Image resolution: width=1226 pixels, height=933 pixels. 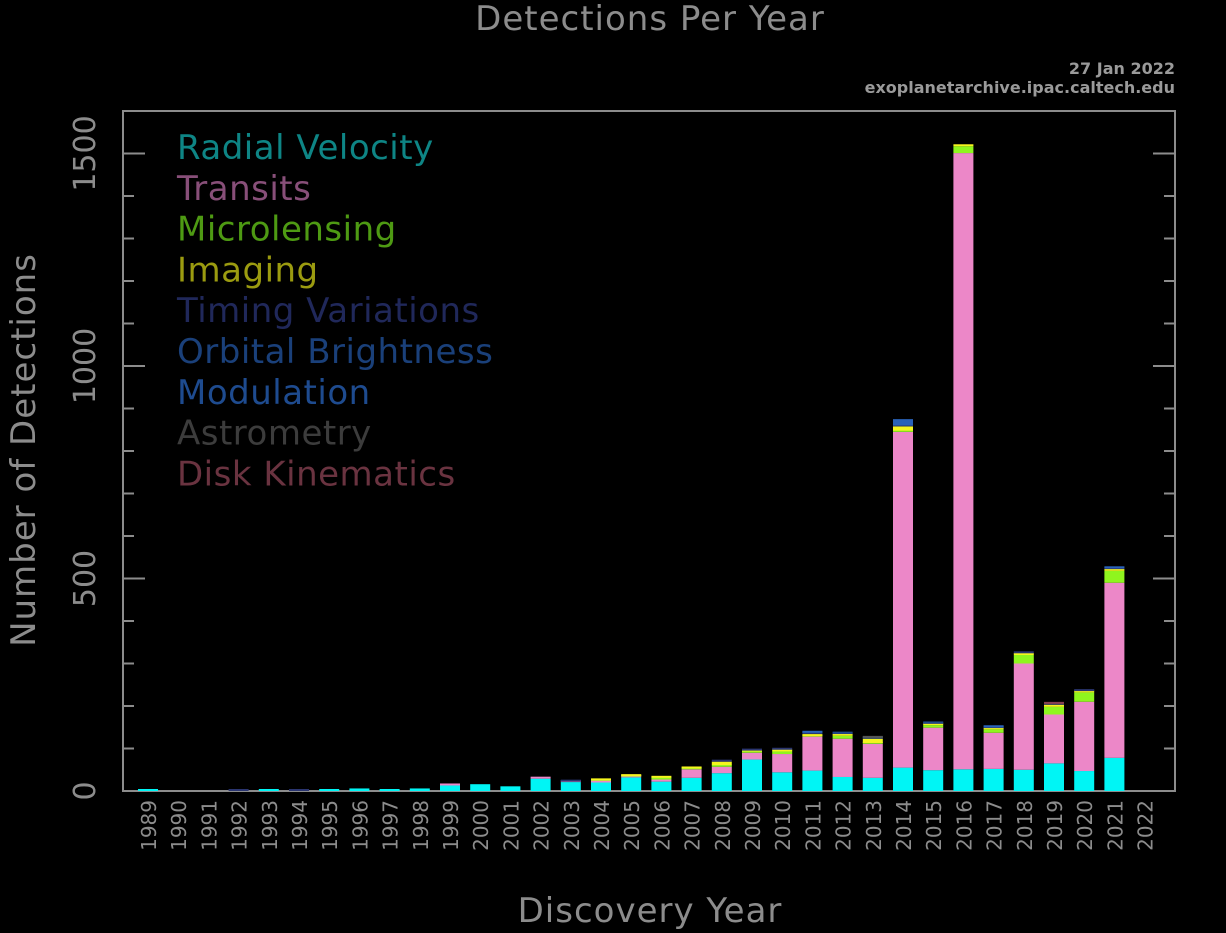 What do you see at coordinates (450, 788) in the screenshot?
I see `bar-radial-velocity-1999` at bounding box center [450, 788].